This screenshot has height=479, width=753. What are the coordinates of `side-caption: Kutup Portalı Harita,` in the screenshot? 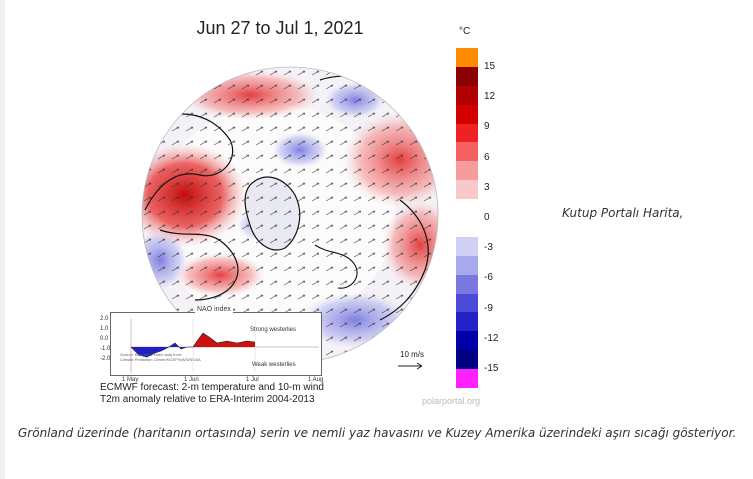 It's located at (623, 213).